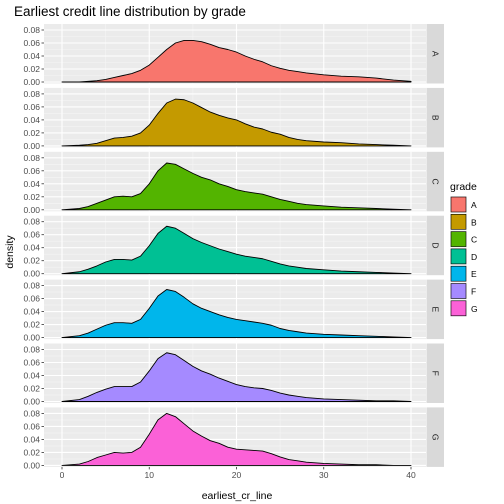 Image resolution: width=504 pixels, height=504 pixels. What do you see at coordinates (236, 314) in the screenshot?
I see `density-area-e` at bounding box center [236, 314].